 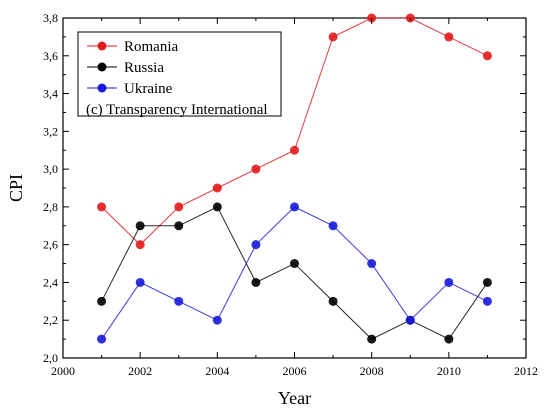 I want to click on y-tick-label: 3,6, so click(x=50, y=56).